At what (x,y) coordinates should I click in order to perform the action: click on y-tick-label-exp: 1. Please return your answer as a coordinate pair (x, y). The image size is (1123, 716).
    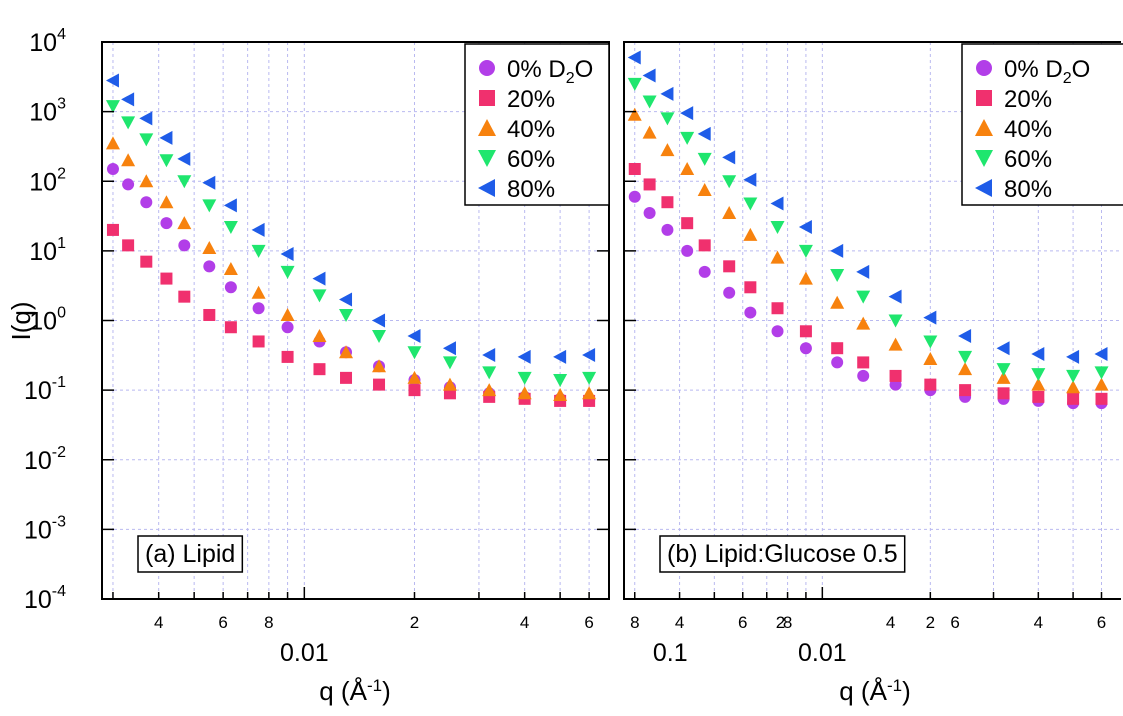
    Looking at the image, I should click on (61, 243).